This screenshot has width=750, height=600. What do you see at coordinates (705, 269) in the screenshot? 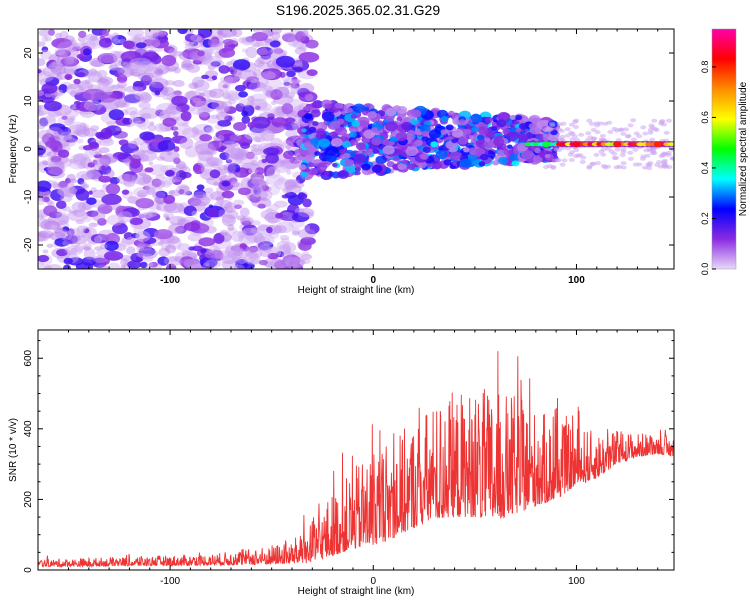
I see `colorbar-tick-label: 0.0` at bounding box center [705, 269].